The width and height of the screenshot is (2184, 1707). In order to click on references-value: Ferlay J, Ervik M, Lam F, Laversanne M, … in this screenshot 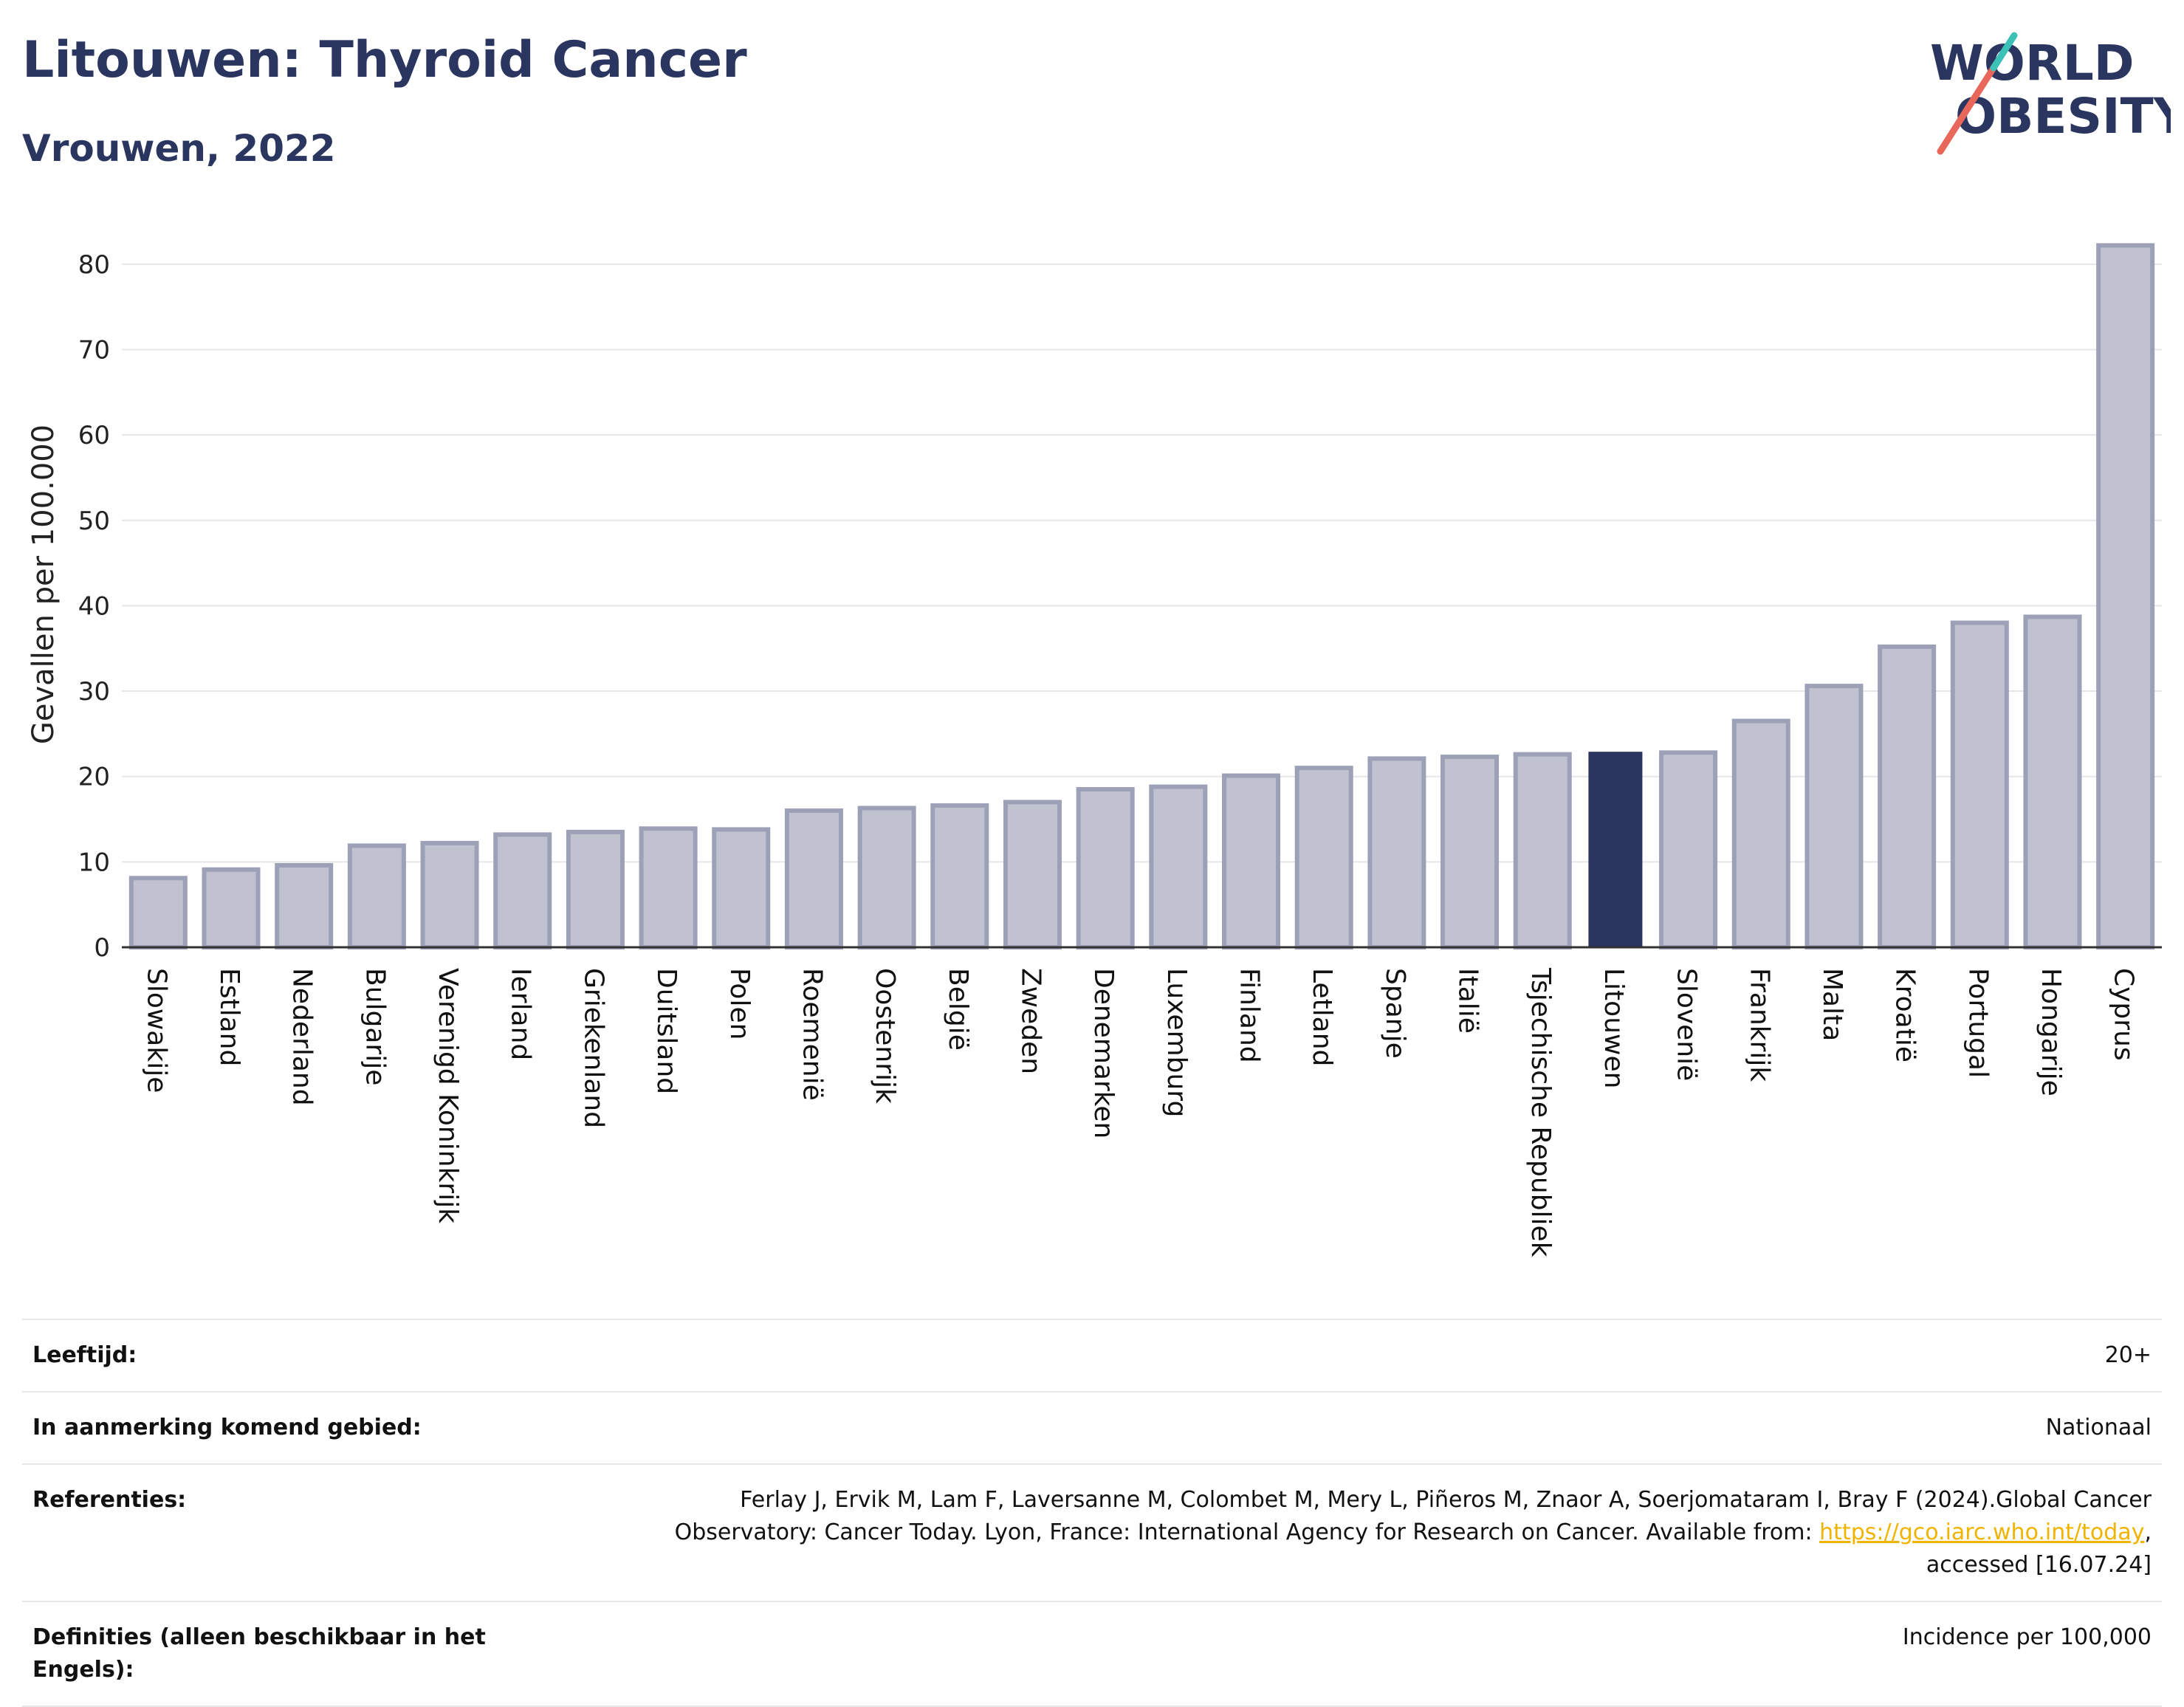, I will do `click(1332, 1532)`.